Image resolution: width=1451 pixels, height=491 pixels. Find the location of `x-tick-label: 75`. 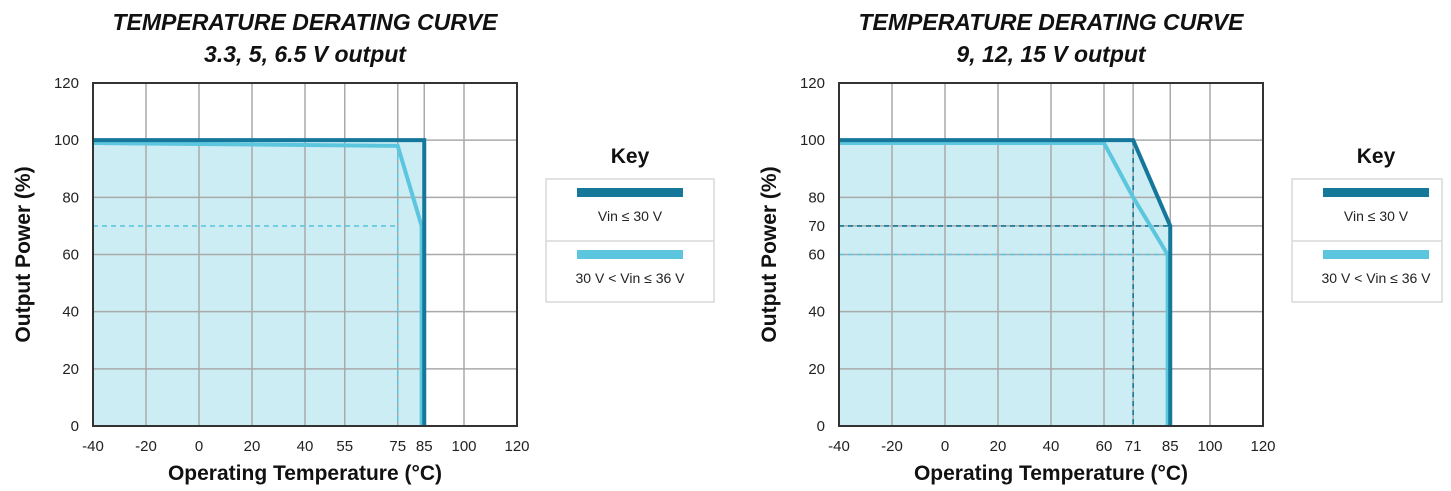

x-tick-label: 75 is located at coordinates (397, 446).